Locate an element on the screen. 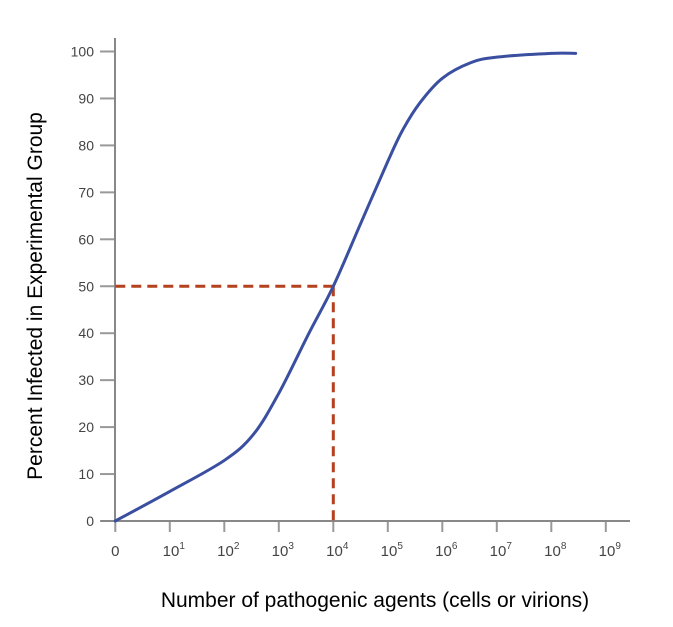  x-tick-exponent: 8 is located at coordinates (564, 546).